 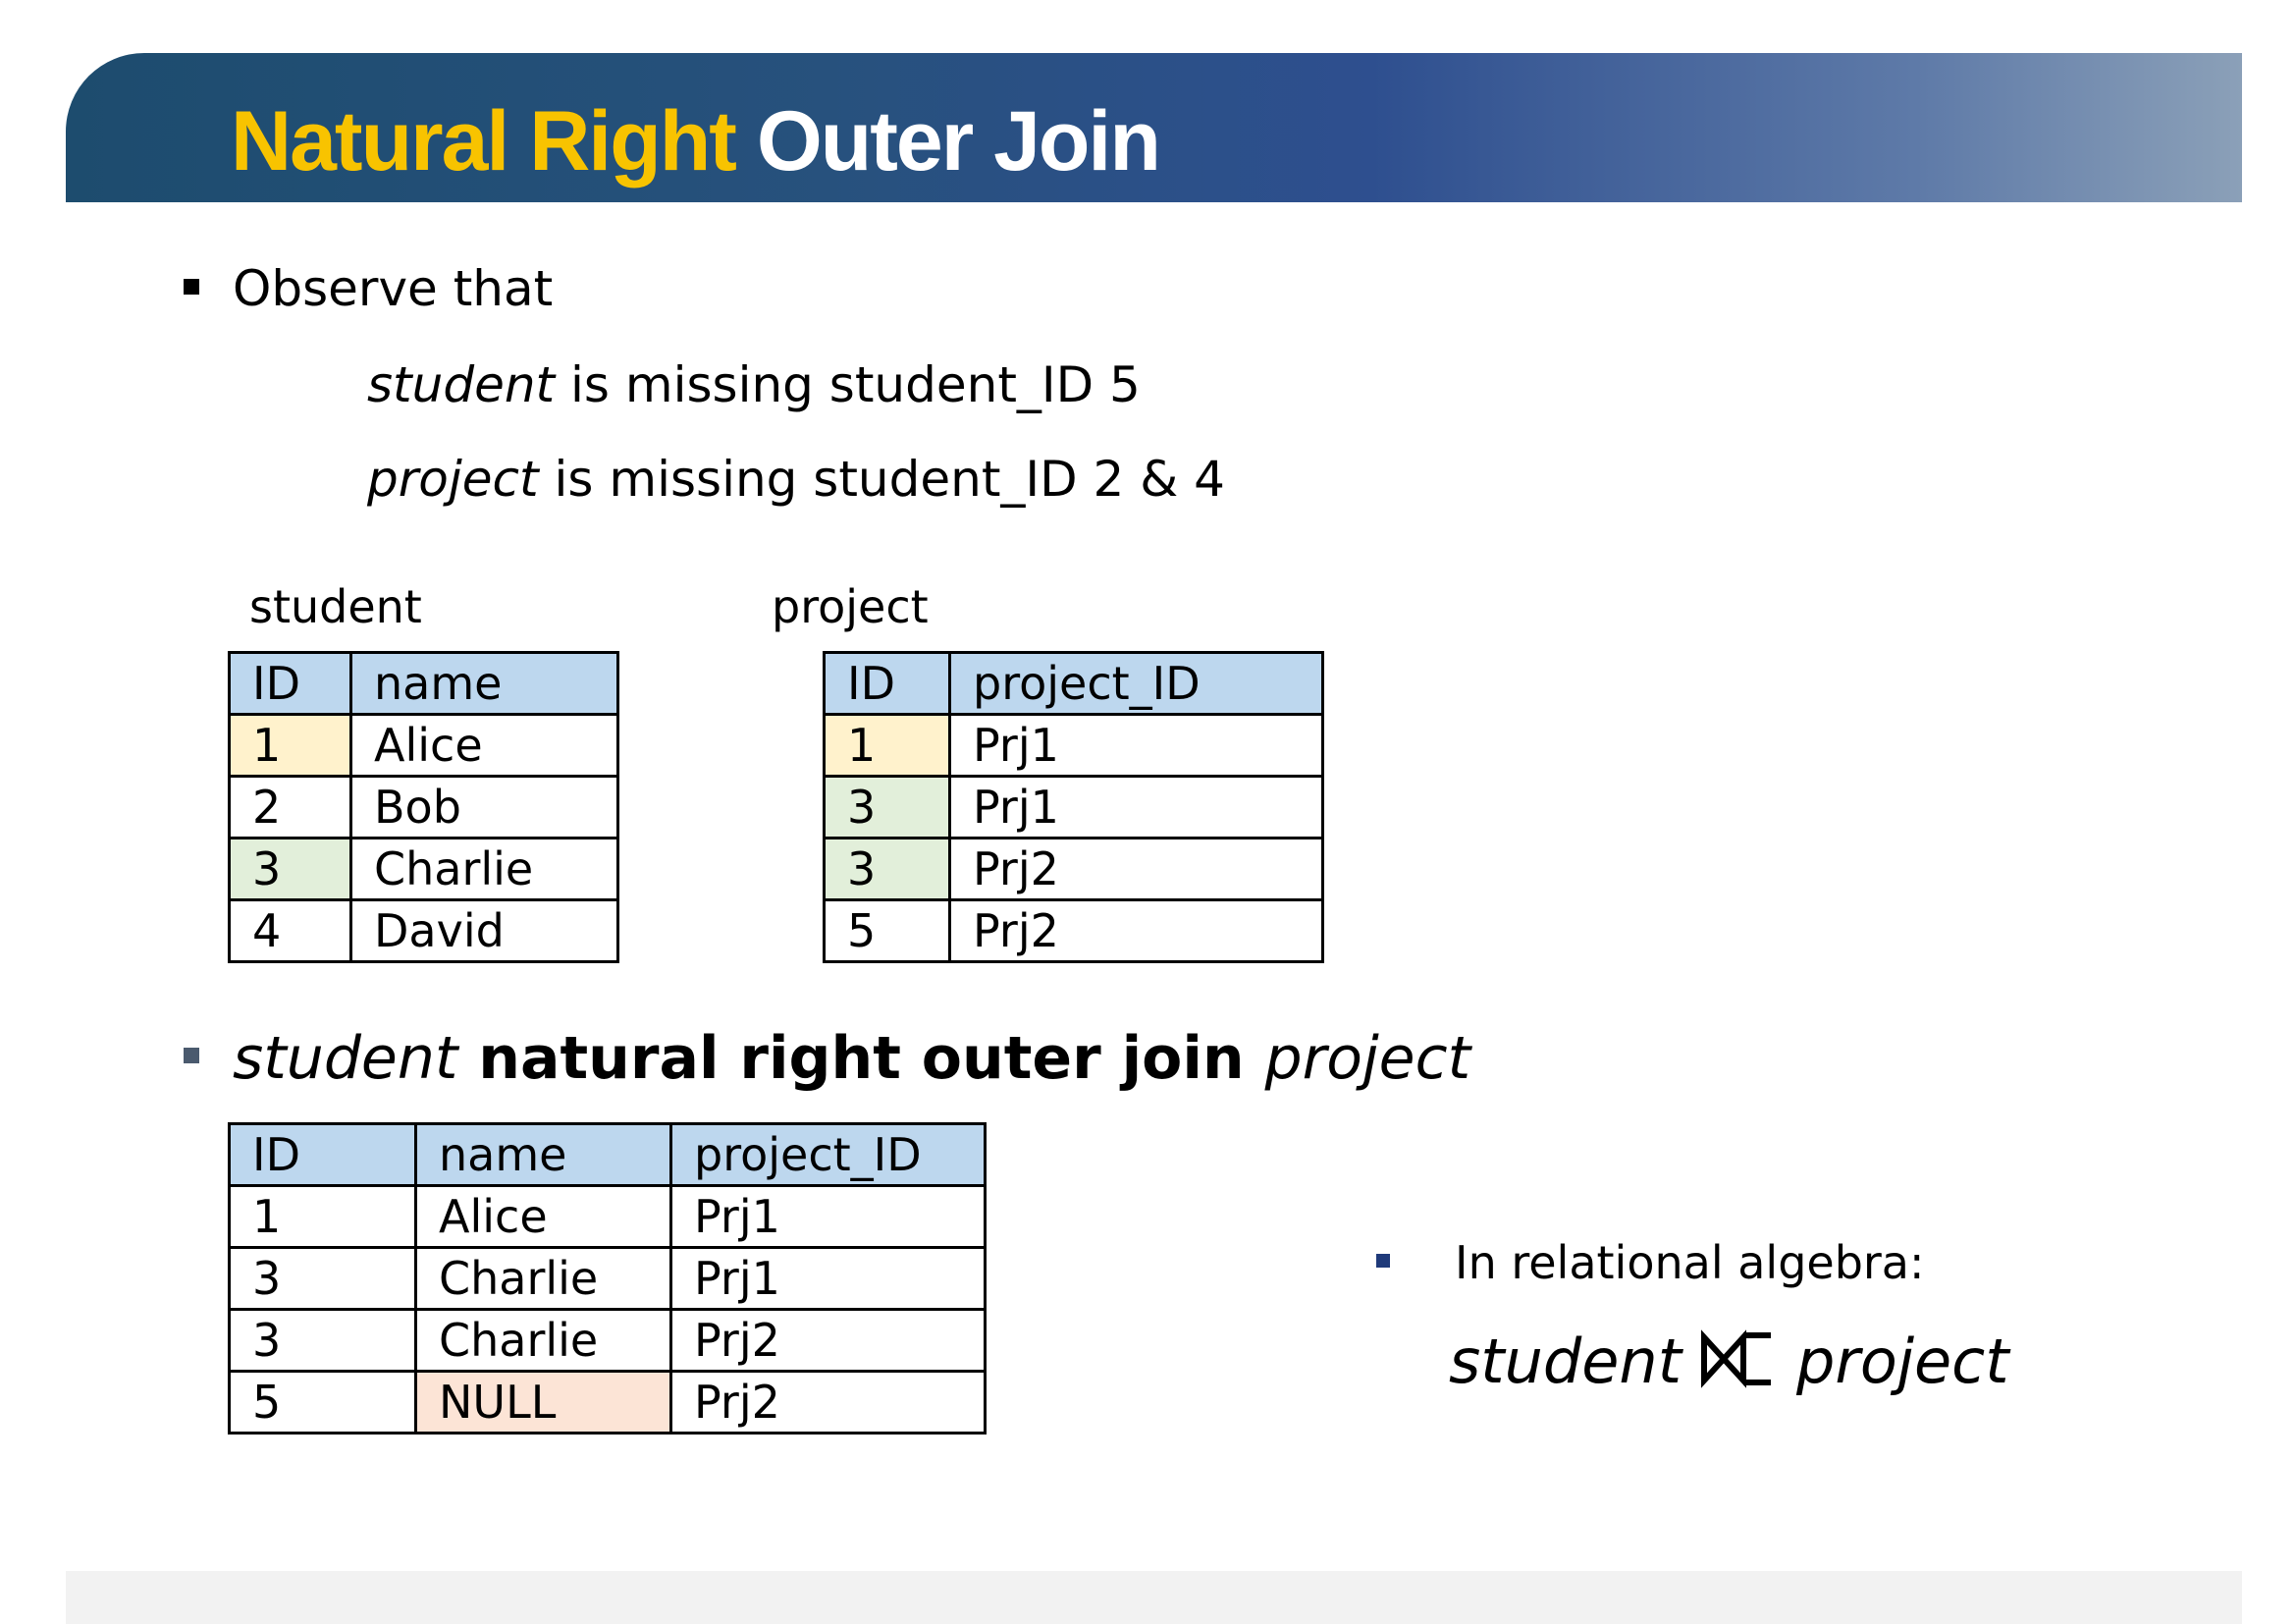 I want to click on table-row: 3 Charlie Prj2, so click(x=607, y=1340).